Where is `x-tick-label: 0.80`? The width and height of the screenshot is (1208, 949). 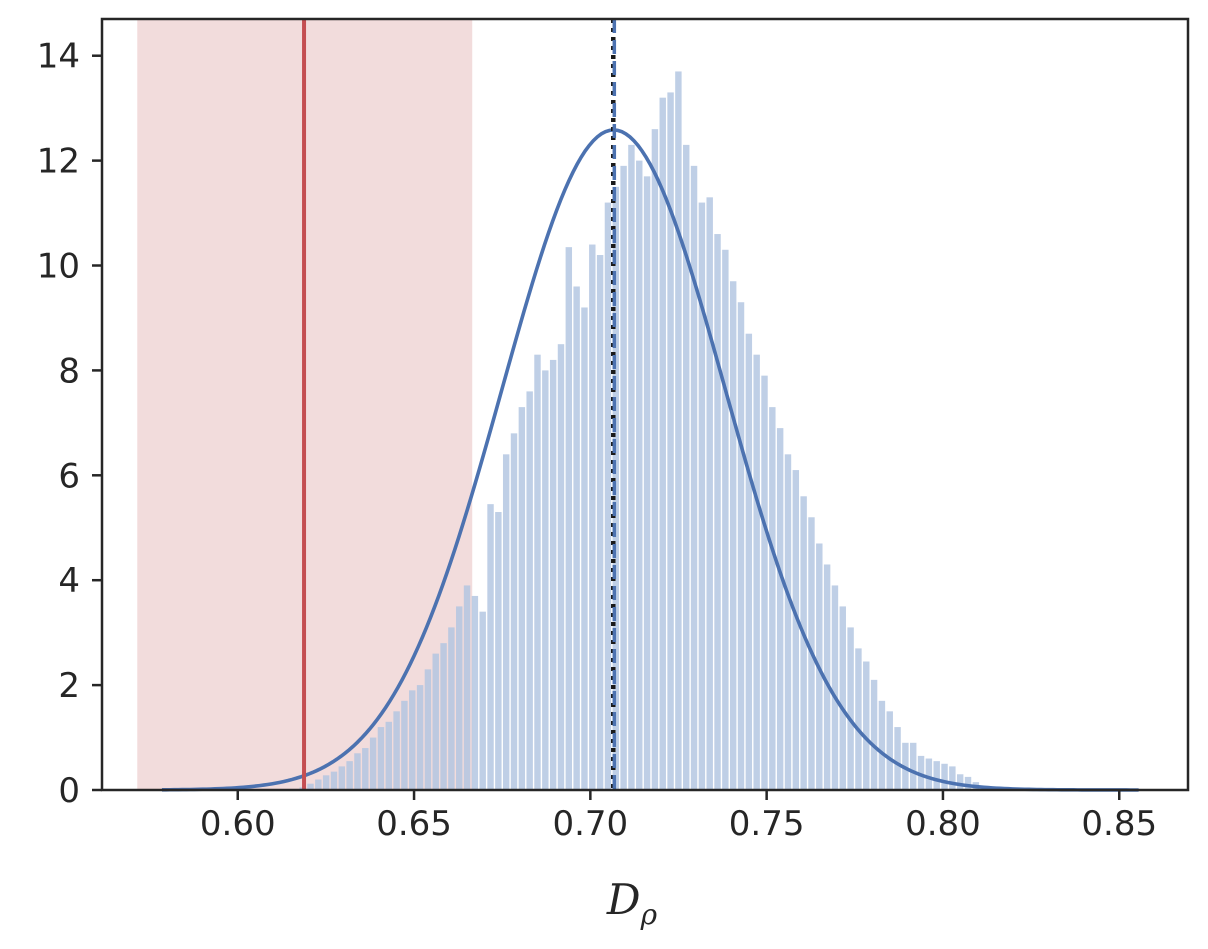 x-tick-label: 0.80 is located at coordinates (943, 824).